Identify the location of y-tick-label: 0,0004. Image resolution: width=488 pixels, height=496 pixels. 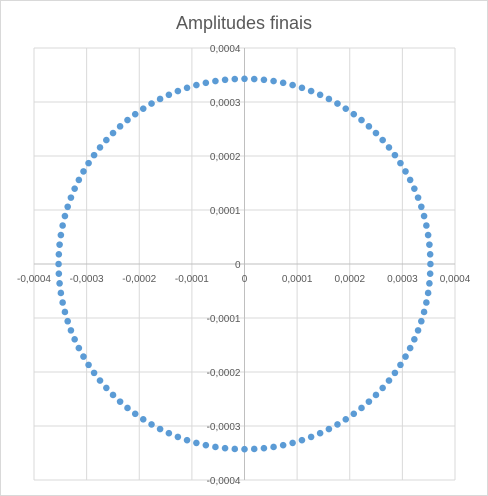
(225, 49).